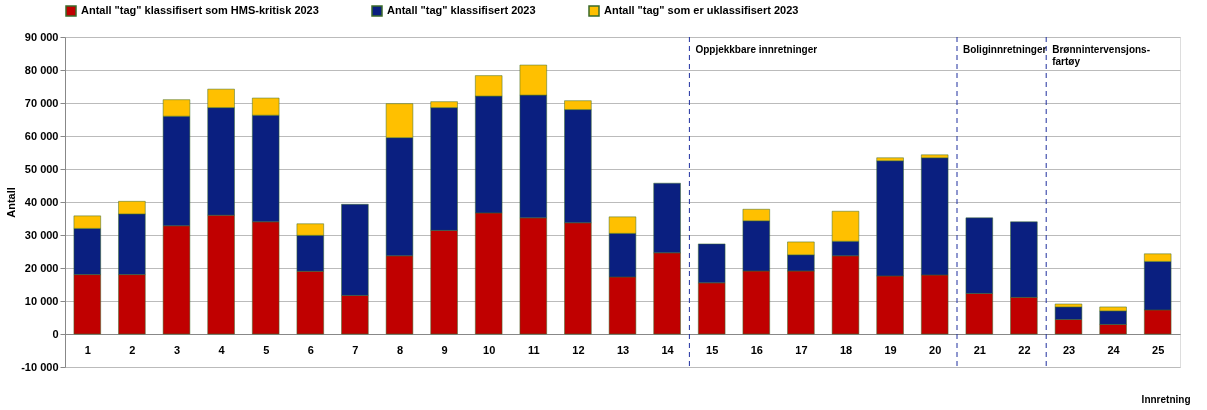 Image resolution: width=1207 pixels, height=410 pixels. I want to click on ref-line-label: Oppjekkbare innretninger, so click(756, 49).